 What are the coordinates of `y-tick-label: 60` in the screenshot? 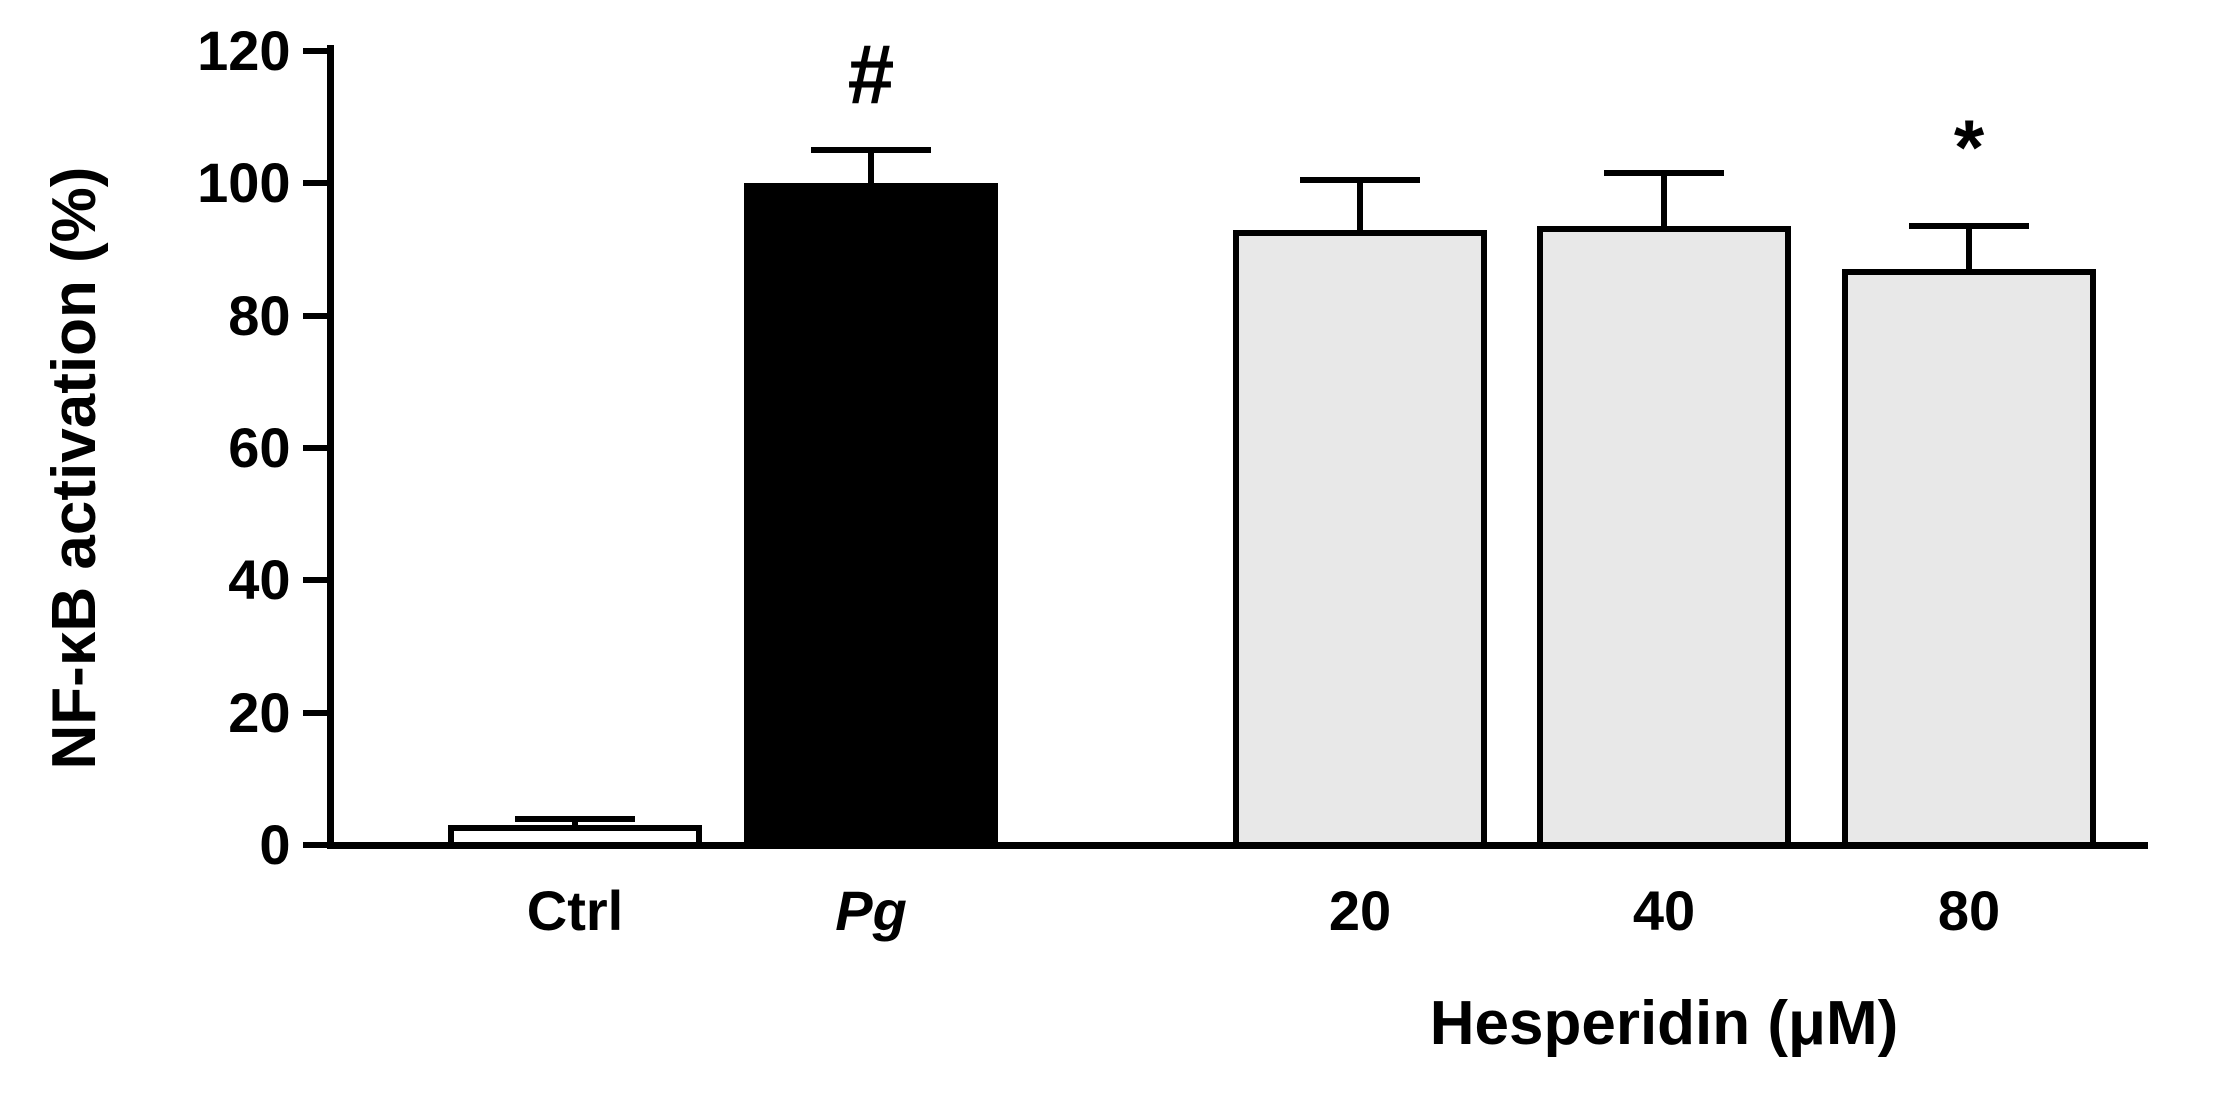 It's located at (259, 447).